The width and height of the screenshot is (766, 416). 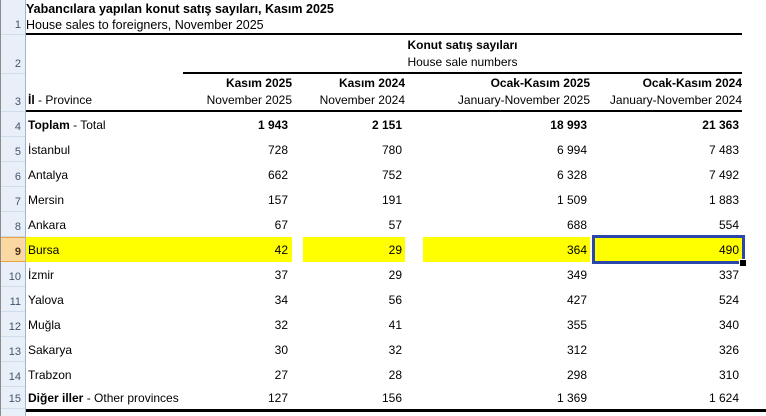 What do you see at coordinates (13, 149) in the screenshot?
I see `row-header-5: 5` at bounding box center [13, 149].